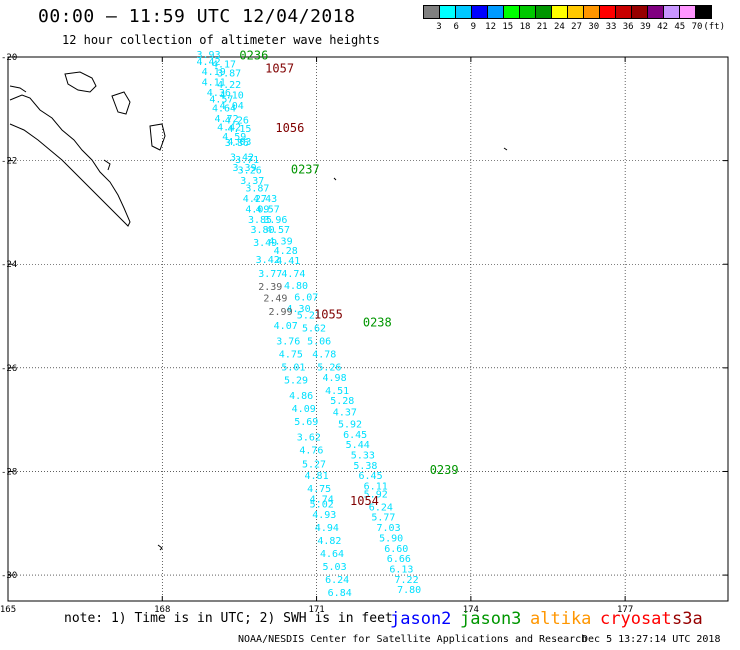 The height and width of the screenshot is (650, 740). Describe the element at coordinates (322, 505) in the screenshot. I see `wave-height-value: 5.02` at that location.